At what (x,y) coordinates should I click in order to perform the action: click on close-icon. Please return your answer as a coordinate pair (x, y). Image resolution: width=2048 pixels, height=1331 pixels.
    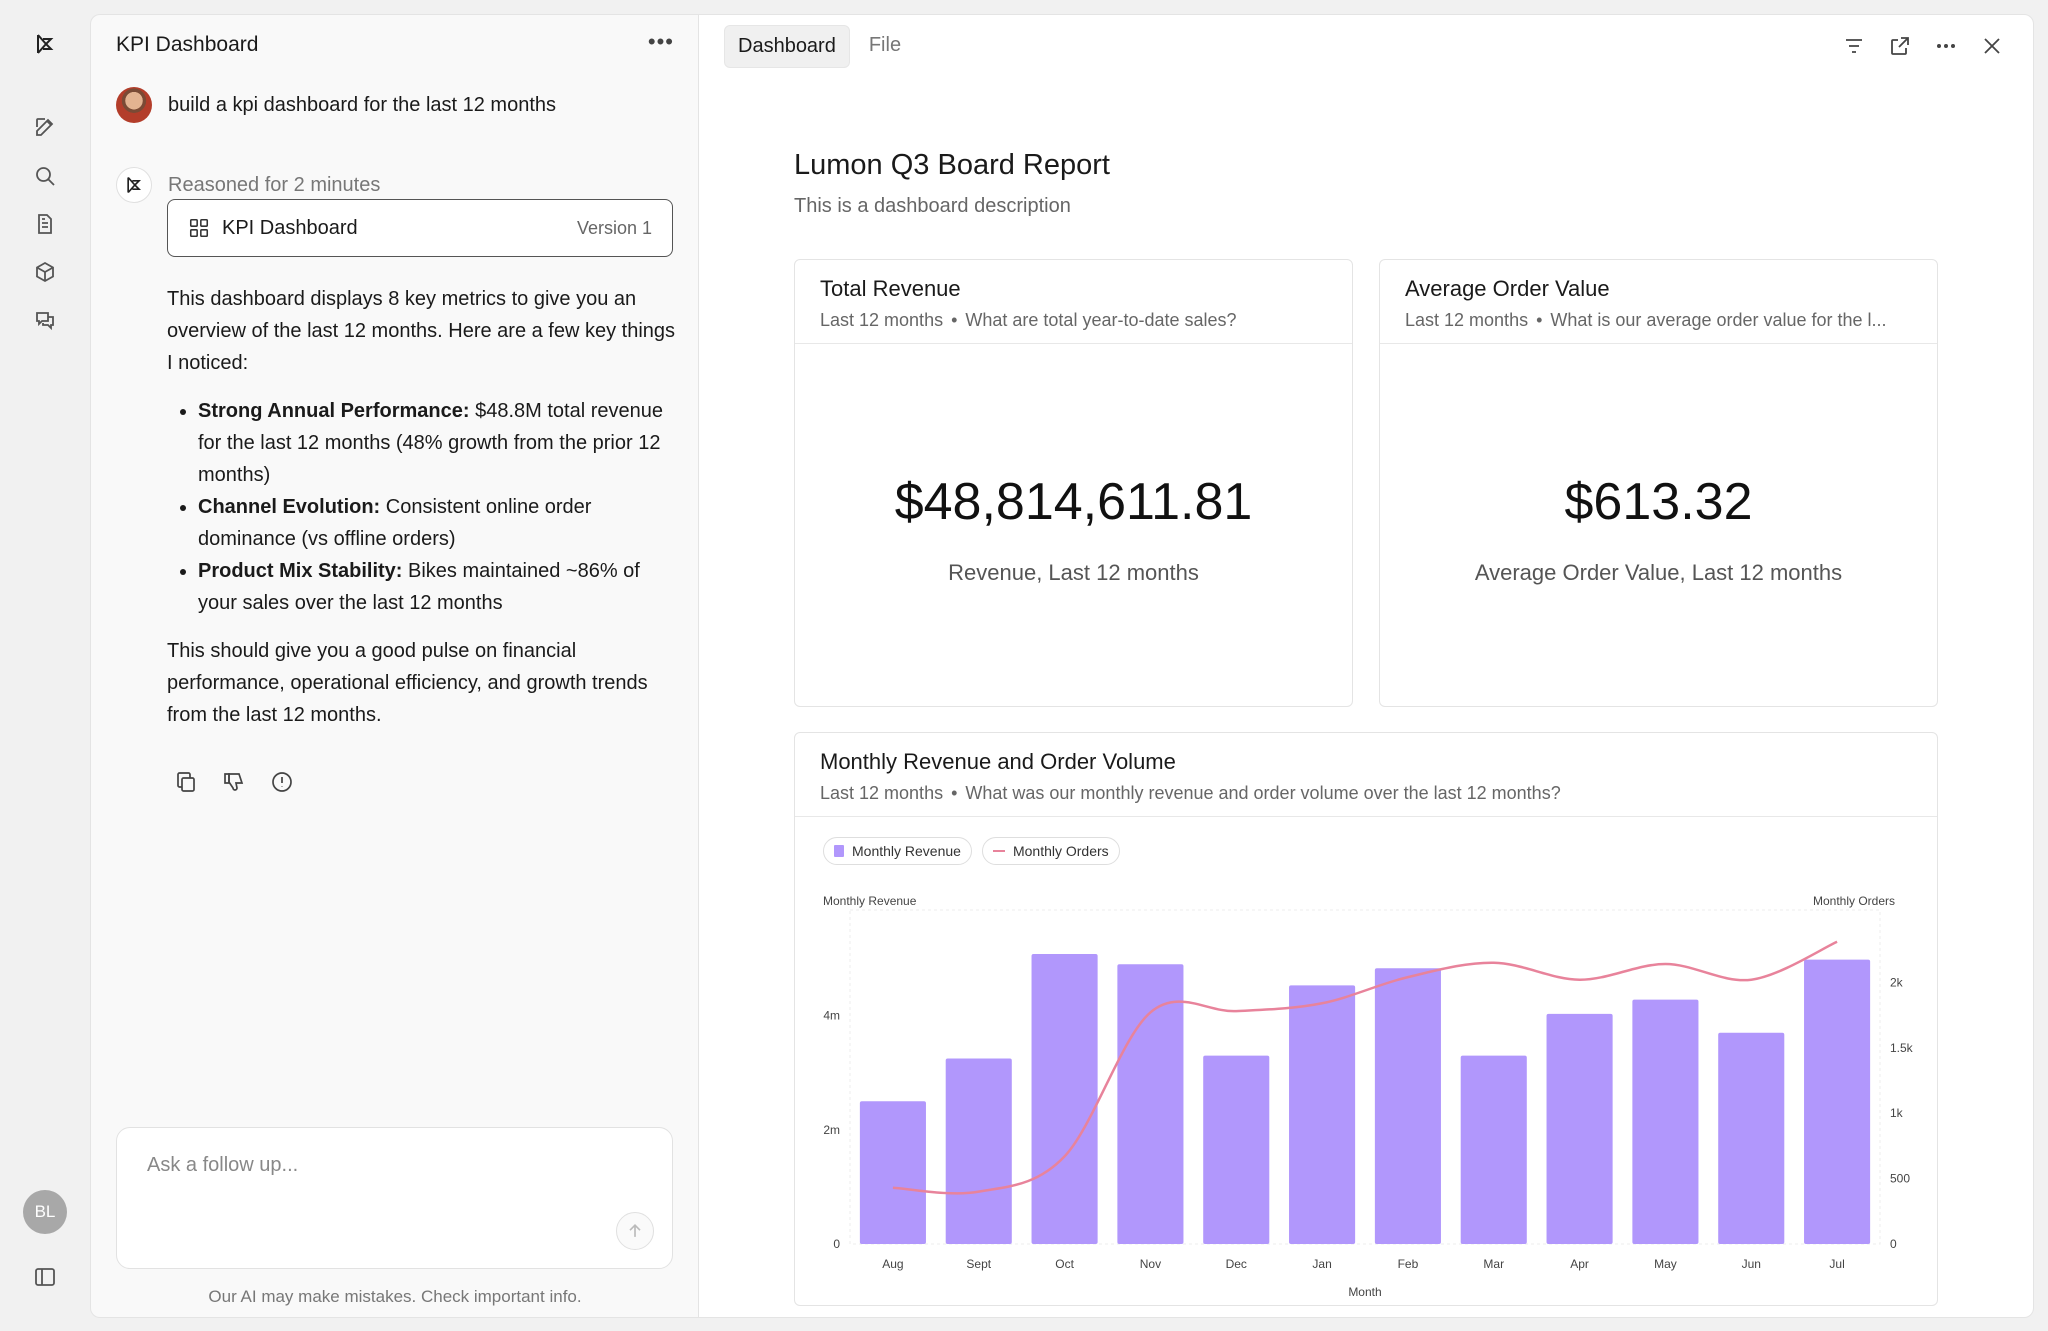
    Looking at the image, I should click on (1992, 46).